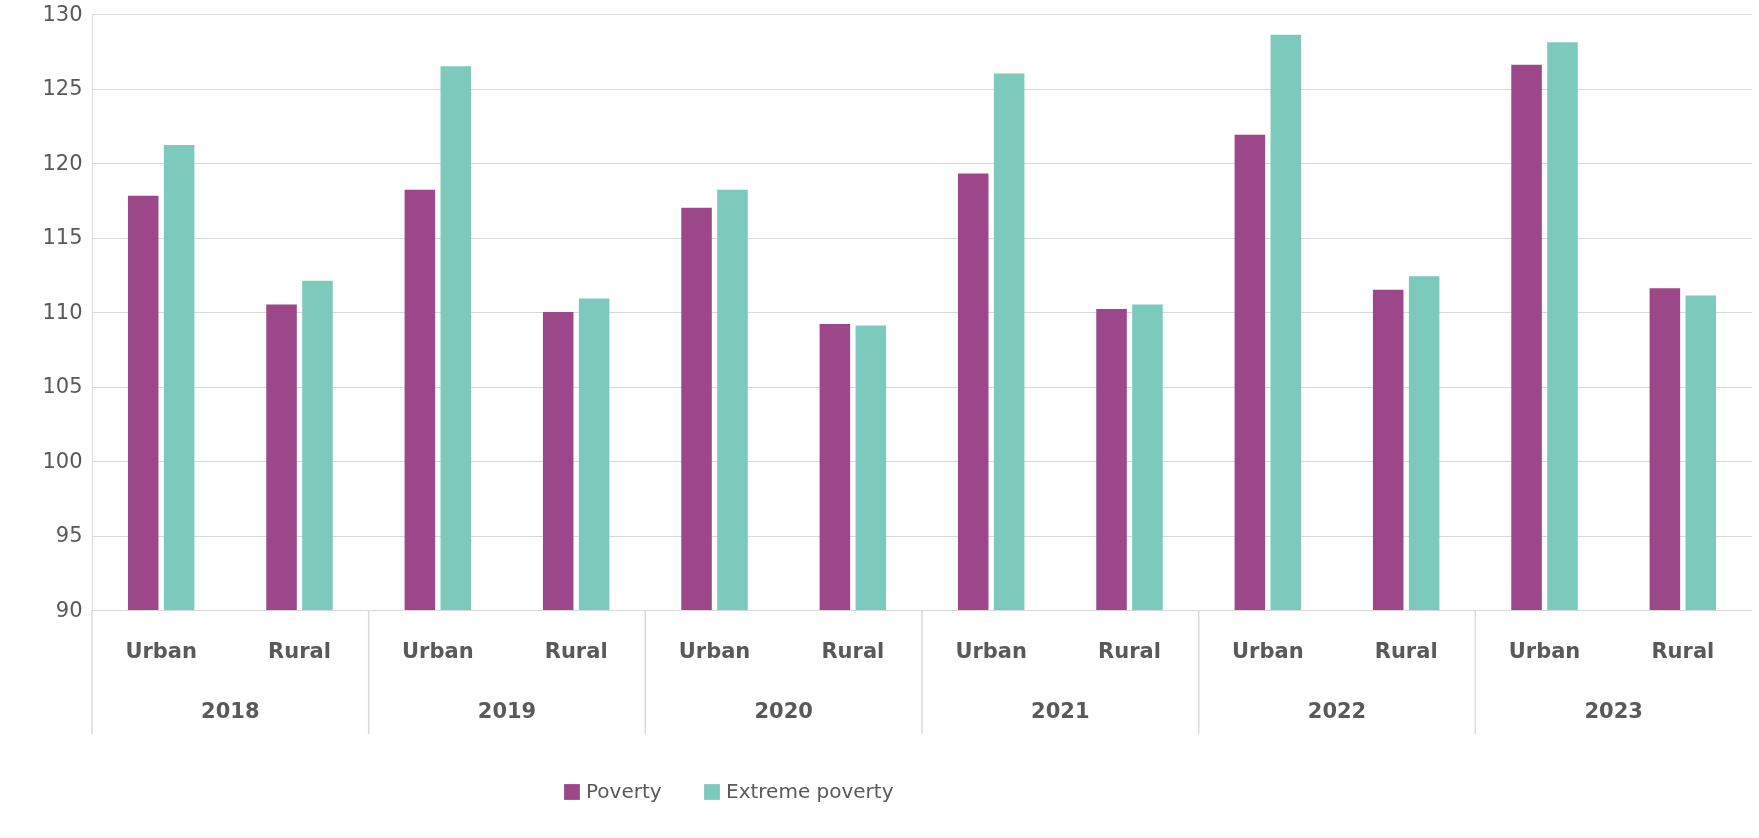 The width and height of the screenshot is (1759, 838). Describe the element at coordinates (1060, 711) in the screenshot. I see `text: 2021` at that location.